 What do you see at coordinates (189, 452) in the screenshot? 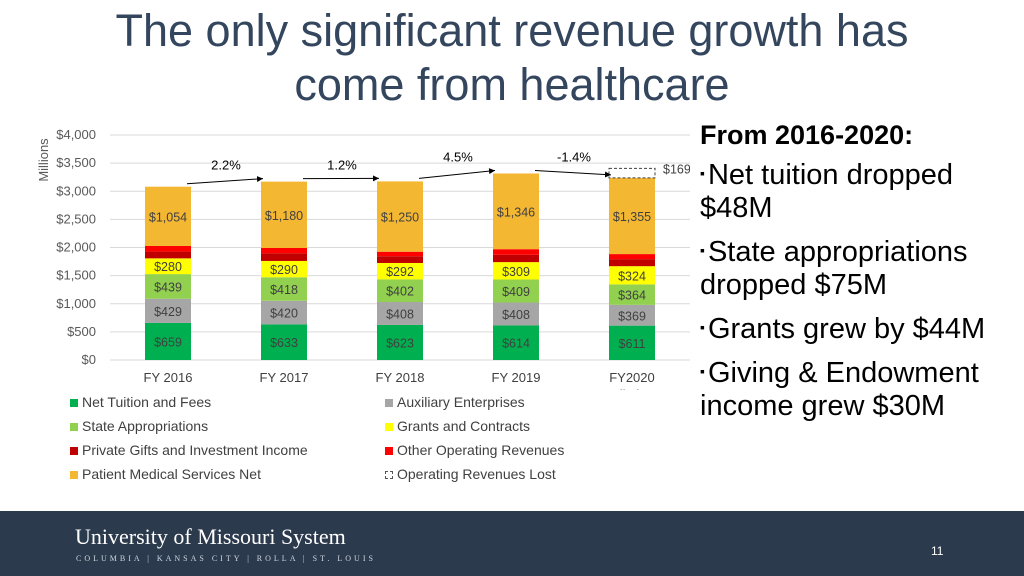
I see `legend-item: Private Gifts and Investment Income` at bounding box center [189, 452].